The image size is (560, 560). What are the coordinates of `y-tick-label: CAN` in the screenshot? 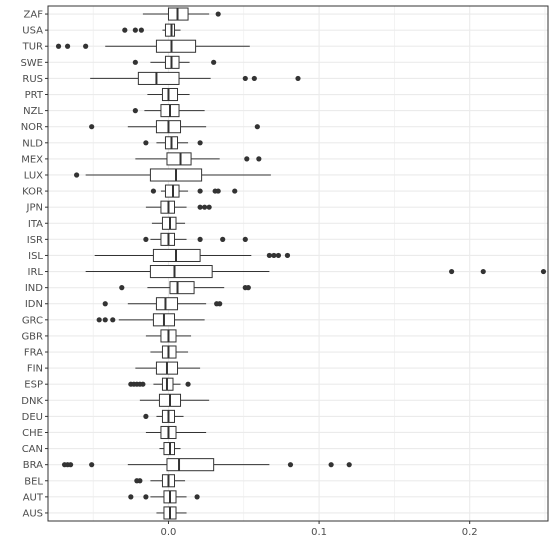 It's located at (32, 449).